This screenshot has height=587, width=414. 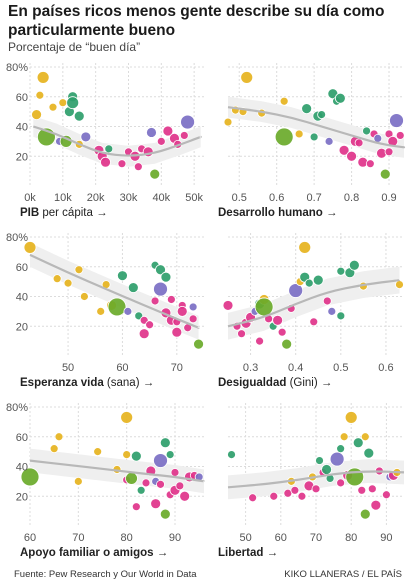 I want to click on x-tick-label: 0.7, so click(x=313, y=198).